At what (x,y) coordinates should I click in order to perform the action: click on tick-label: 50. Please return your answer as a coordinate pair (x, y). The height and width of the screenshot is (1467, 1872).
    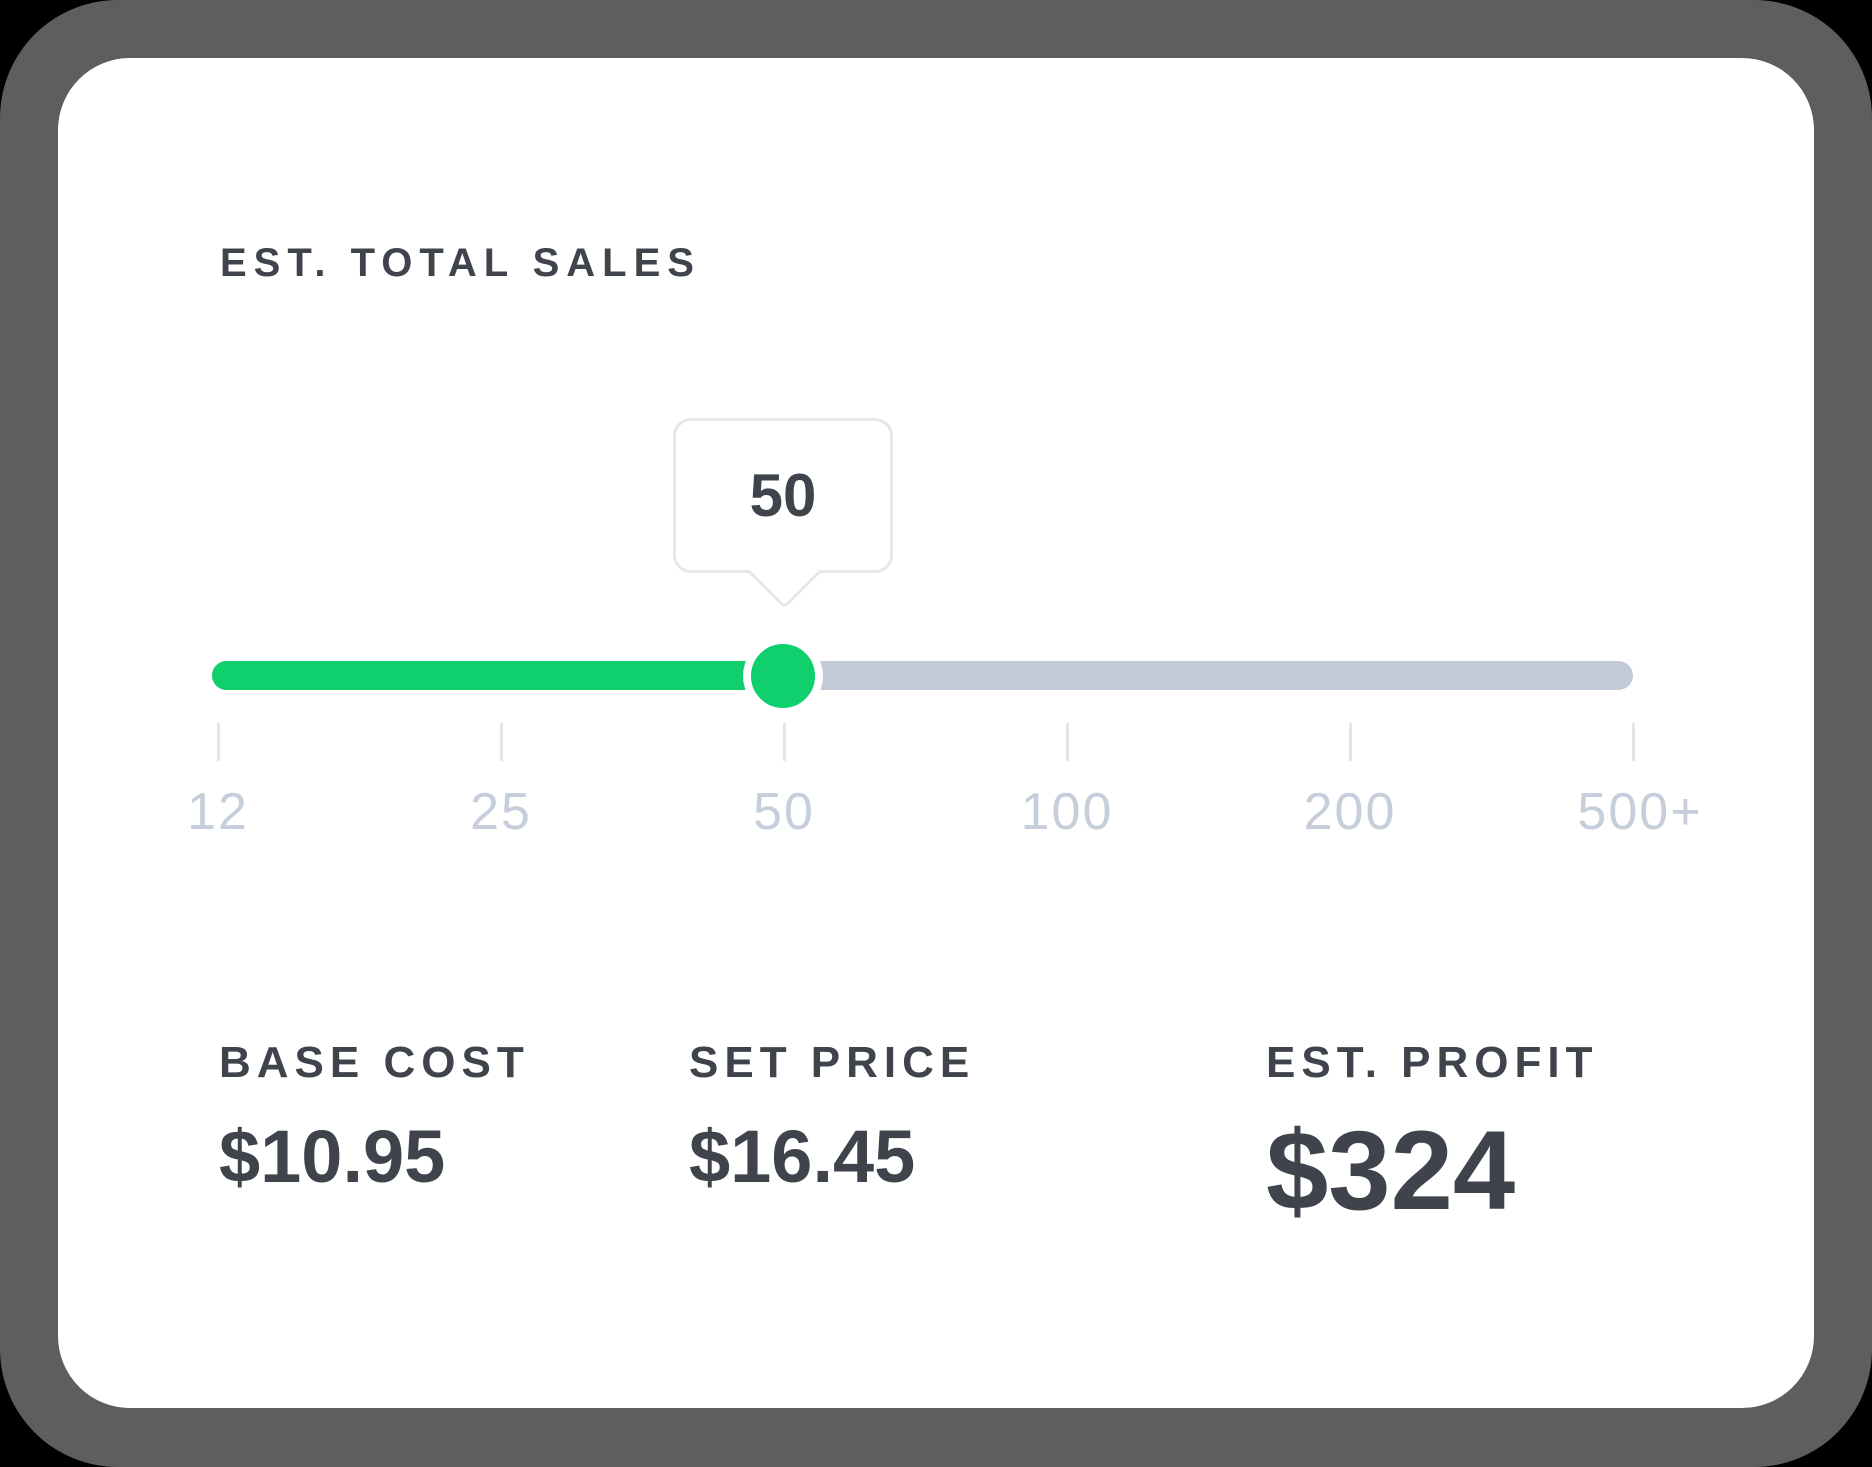
    Looking at the image, I should click on (784, 812).